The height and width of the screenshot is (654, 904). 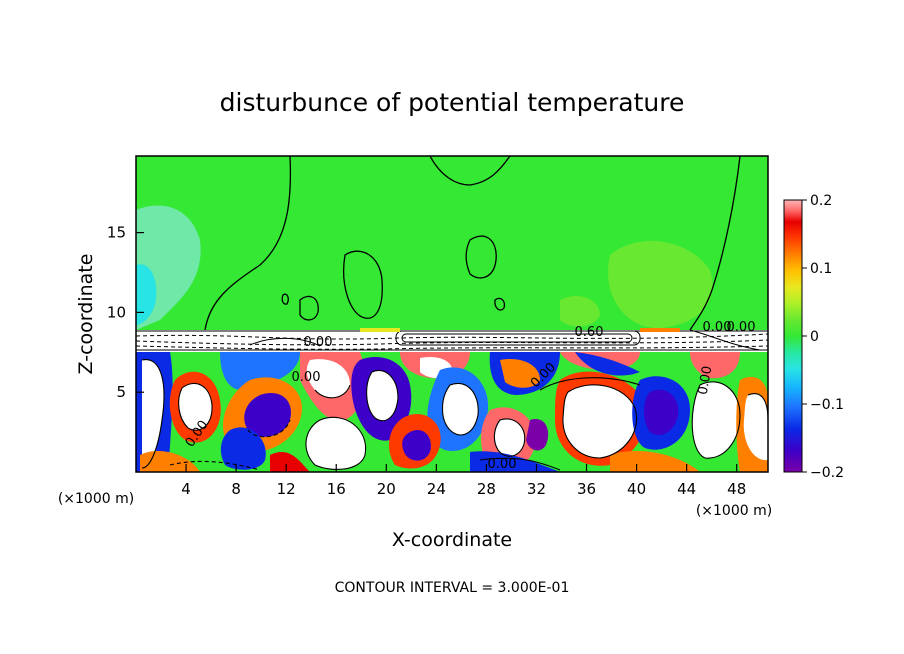 I want to click on y-tick-label: 5, so click(x=121, y=392).